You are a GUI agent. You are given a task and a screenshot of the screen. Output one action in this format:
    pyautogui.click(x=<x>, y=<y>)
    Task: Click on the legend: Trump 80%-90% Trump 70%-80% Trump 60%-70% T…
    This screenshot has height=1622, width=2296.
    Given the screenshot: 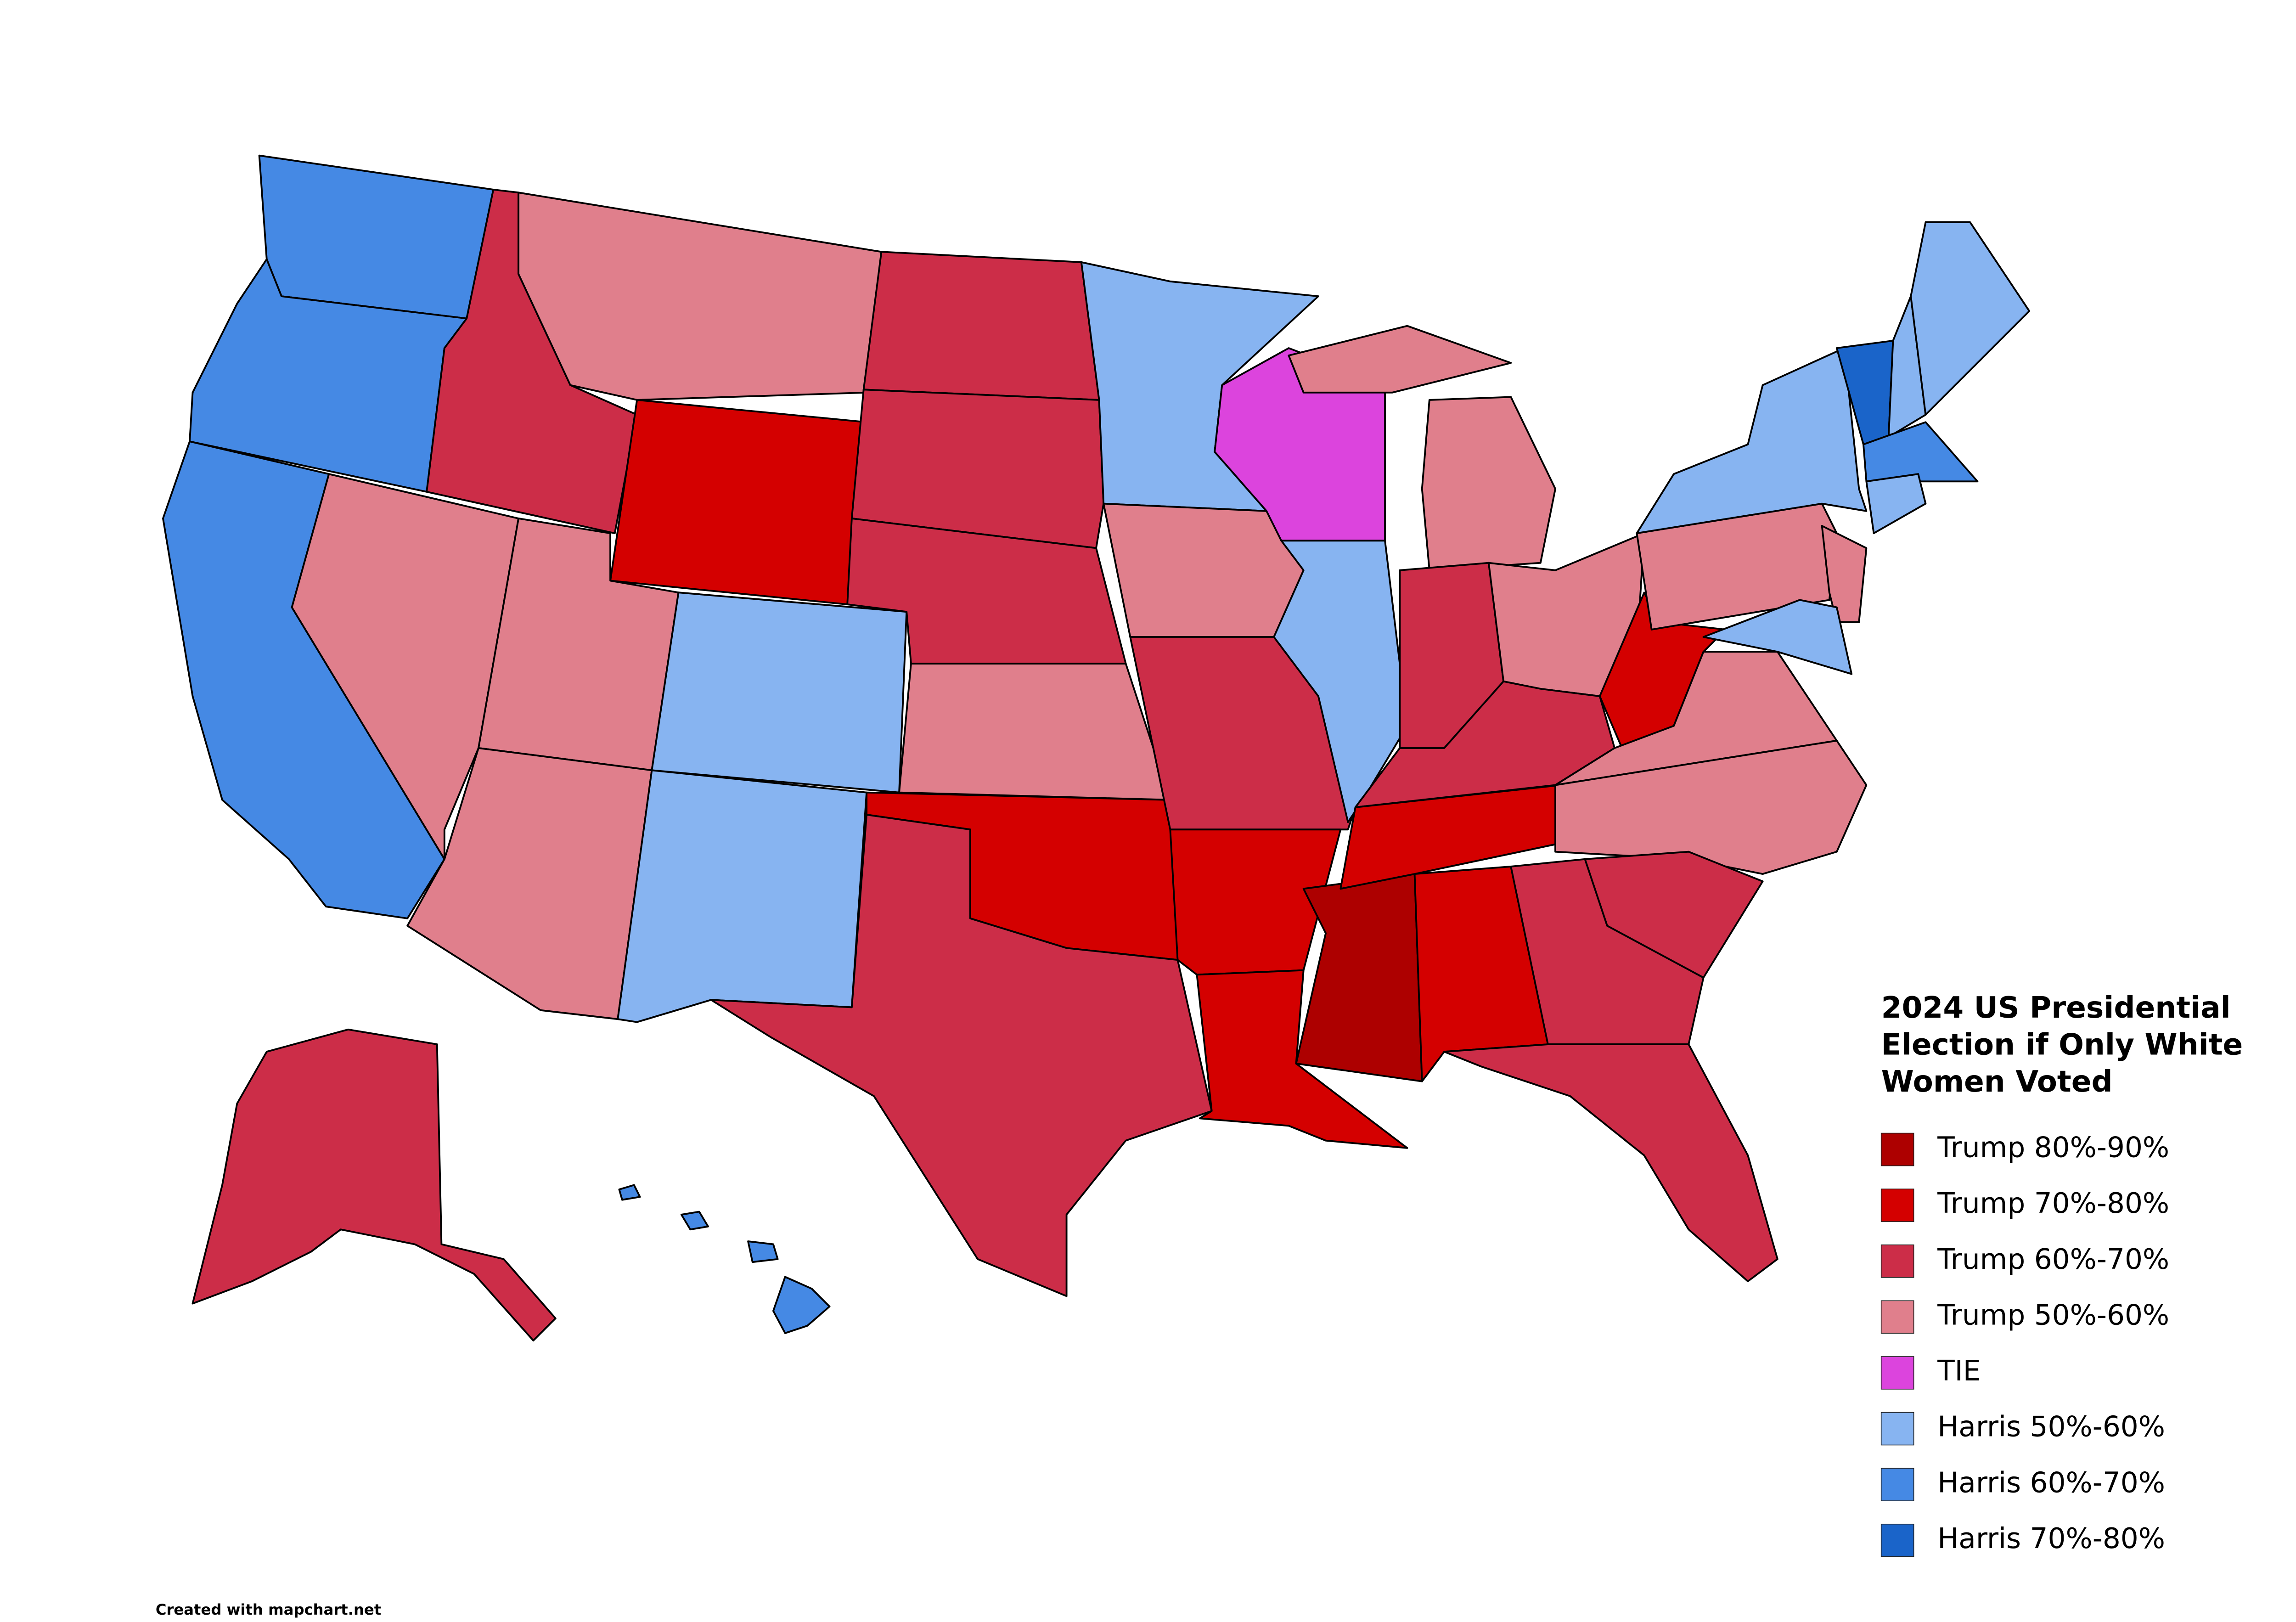 What is the action you would take?
    pyautogui.click(x=2024, y=1345)
    